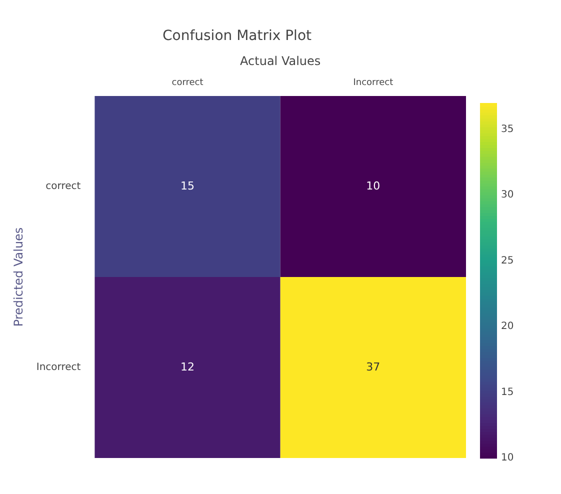 This screenshot has width=561, height=494. What do you see at coordinates (507, 326) in the screenshot?
I see `color-bar-label: 20` at bounding box center [507, 326].